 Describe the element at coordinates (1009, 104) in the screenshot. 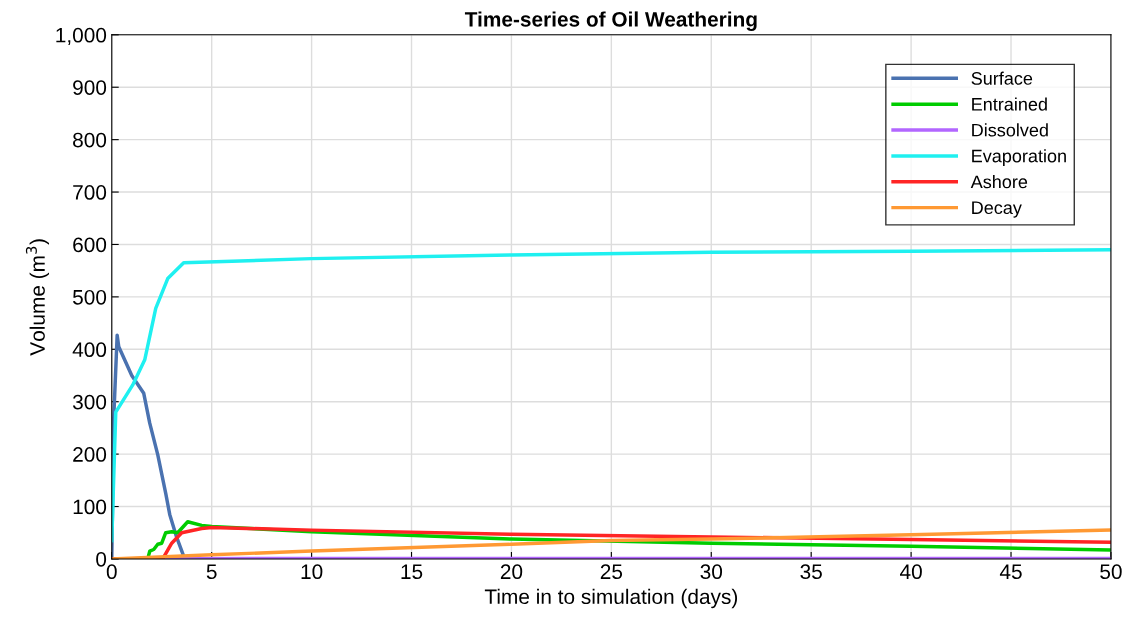

I see `legend-label: Entrained` at that location.